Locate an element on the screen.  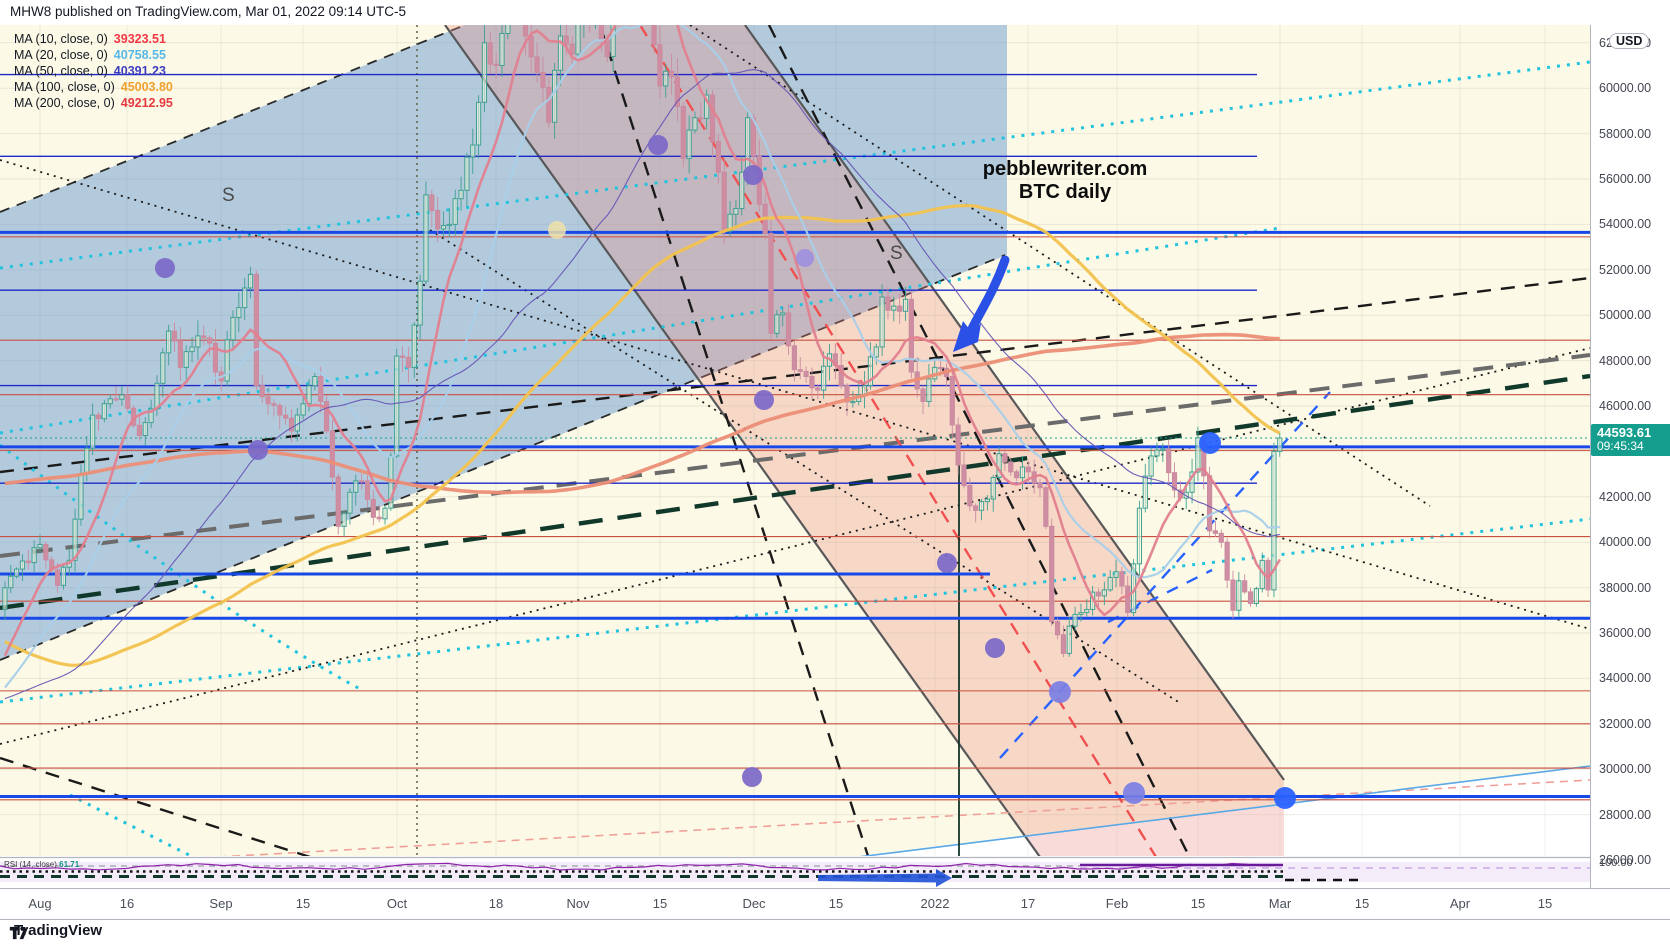
indicator-value: 61.71 is located at coordinates (69, 864).